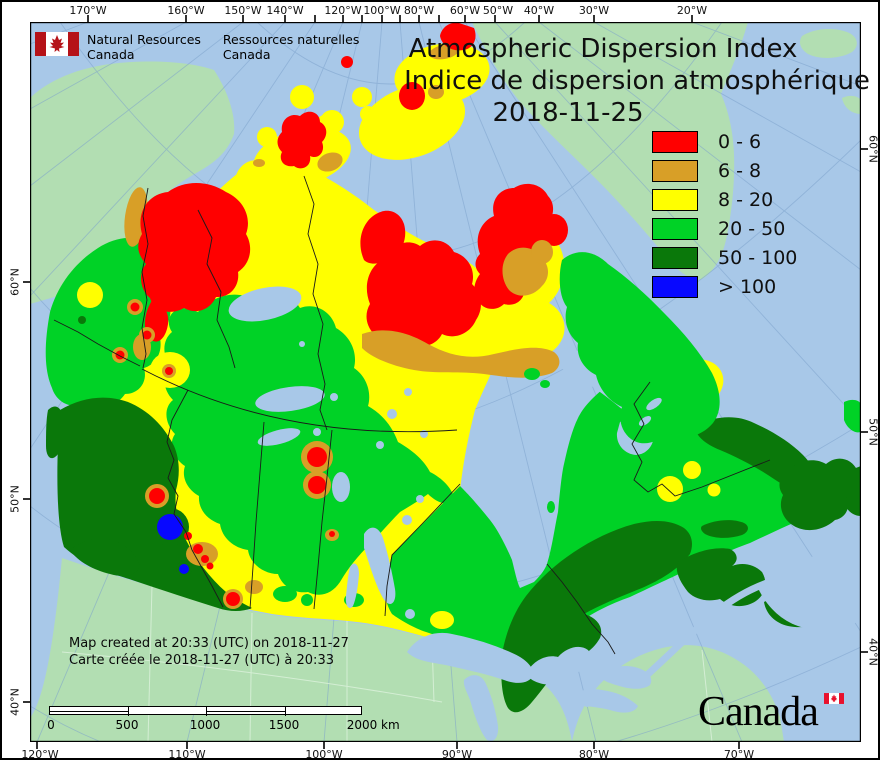 This screenshot has height=760, width=880. I want to click on legend-label: 6 - 8, so click(740, 171).